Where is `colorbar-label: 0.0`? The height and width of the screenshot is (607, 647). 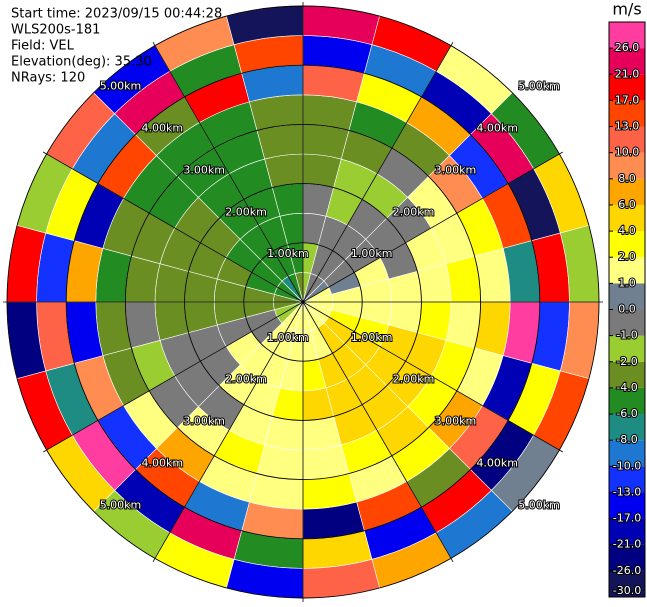 colorbar-label: 0.0 is located at coordinates (627, 309).